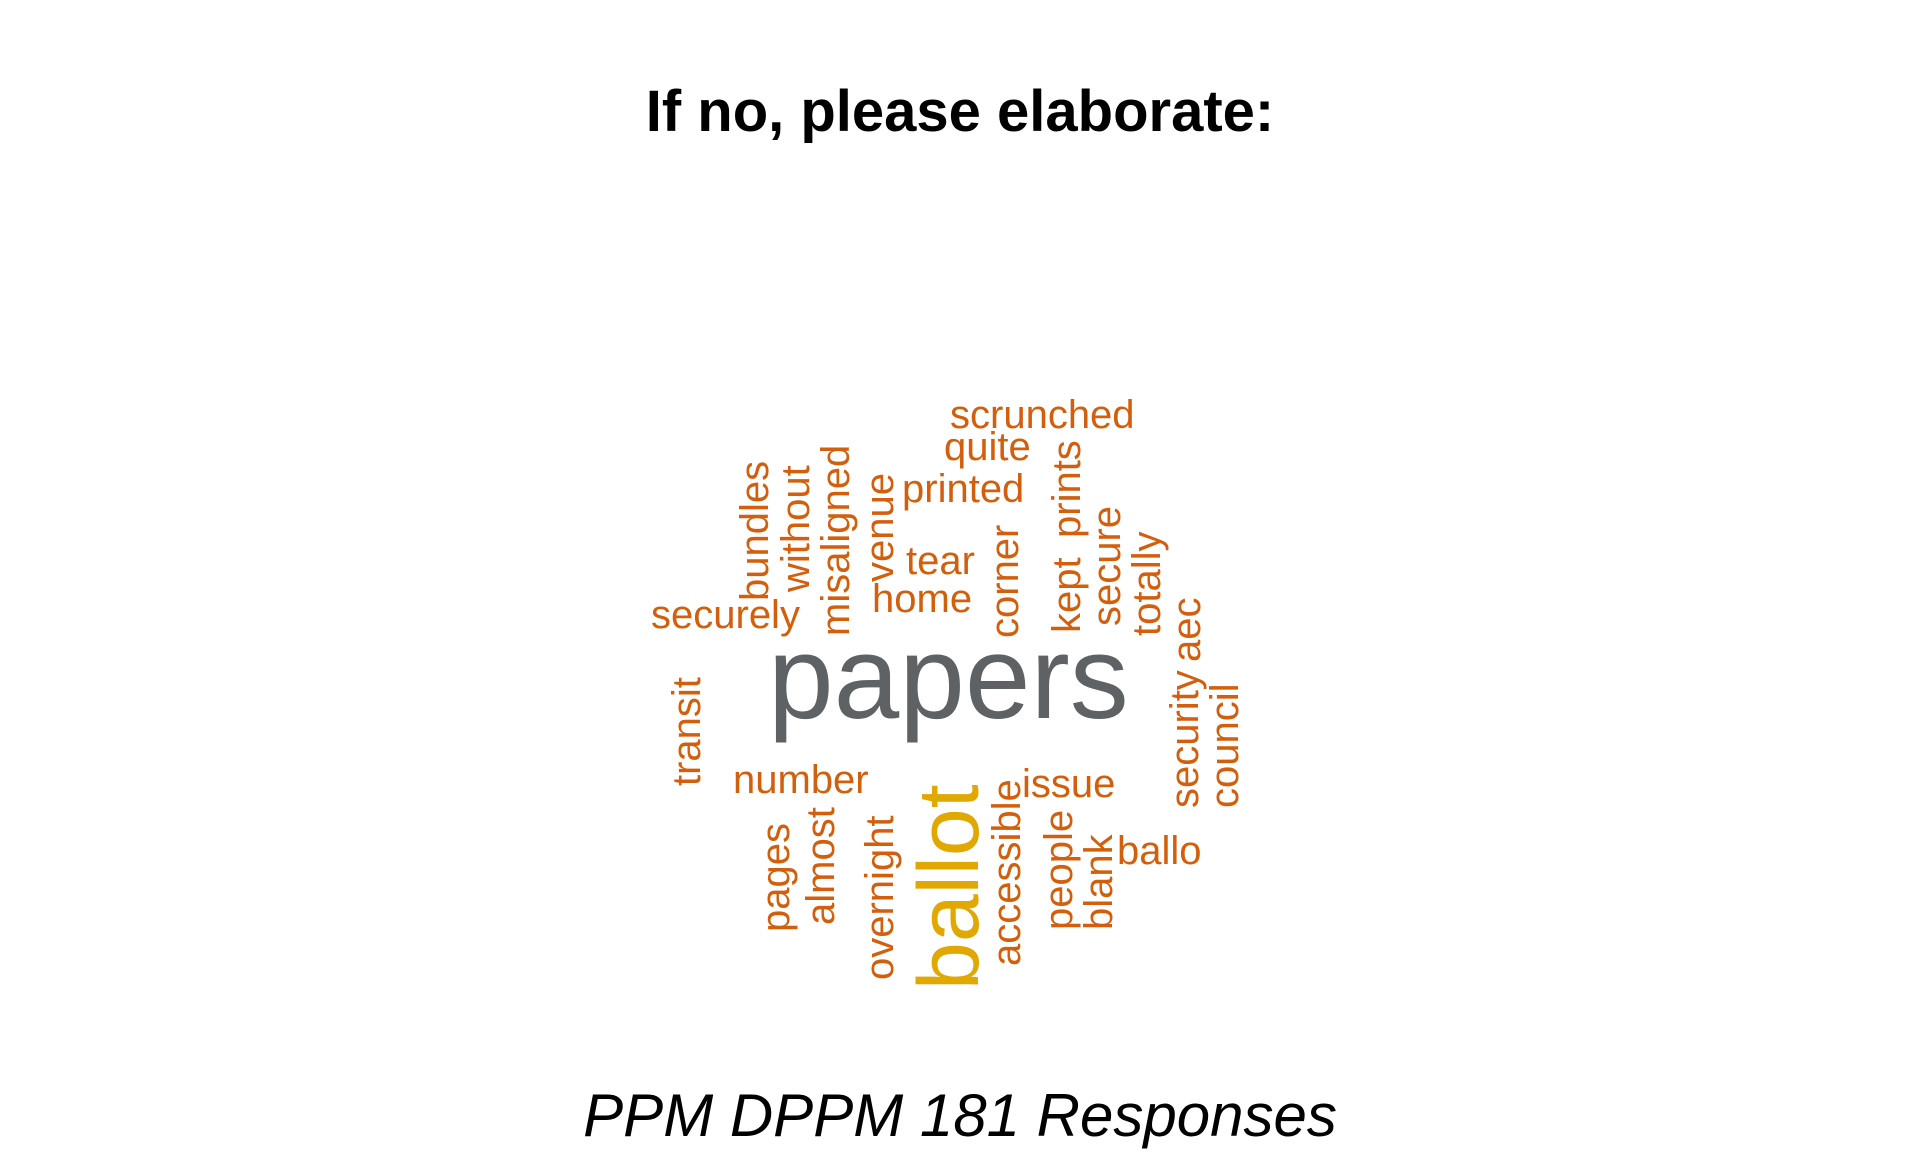 This screenshot has width=1920, height=1152. Describe the element at coordinates (755, 531) in the screenshot. I see `word-bundles: bundles` at that location.